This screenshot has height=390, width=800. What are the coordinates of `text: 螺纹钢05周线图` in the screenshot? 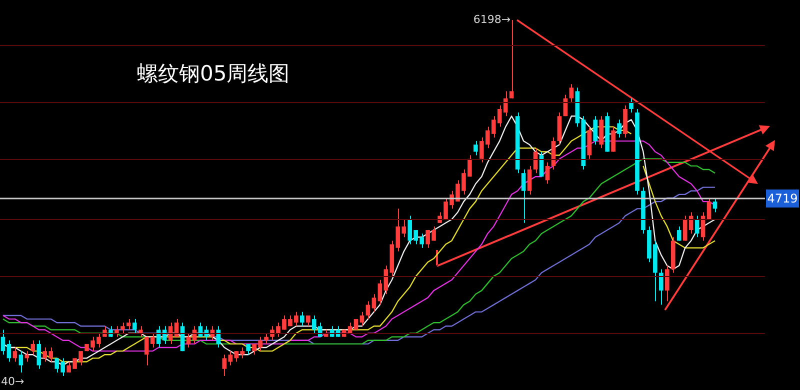 It's located at (213, 73).